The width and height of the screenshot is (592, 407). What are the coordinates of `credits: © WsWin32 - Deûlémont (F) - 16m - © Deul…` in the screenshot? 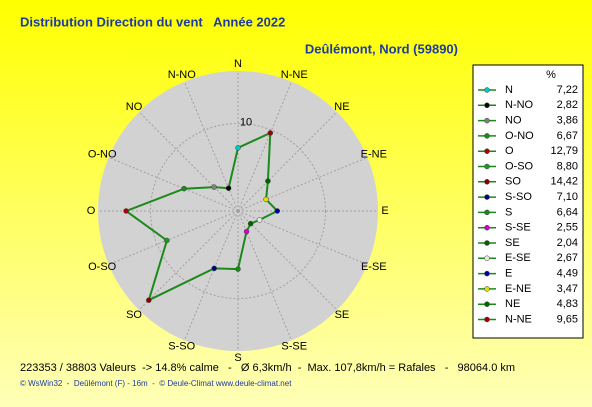 It's located at (156, 383).